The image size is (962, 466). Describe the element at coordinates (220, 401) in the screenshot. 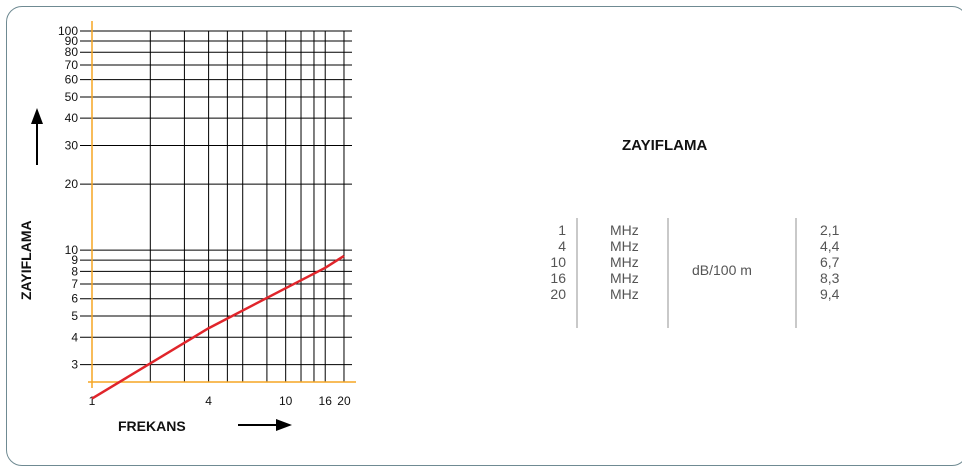

I see `x-tick-labels: 1 4 10 16 20` at that location.